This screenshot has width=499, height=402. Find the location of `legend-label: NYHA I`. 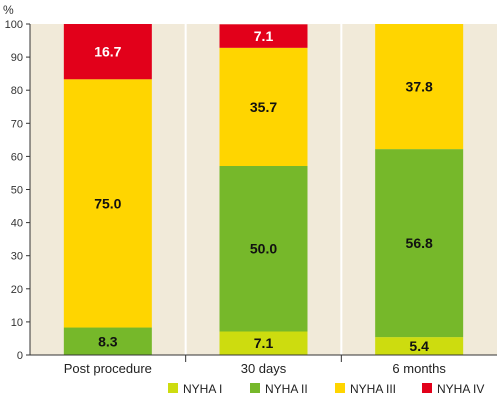

legend-label: NYHA I is located at coordinates (202, 389).